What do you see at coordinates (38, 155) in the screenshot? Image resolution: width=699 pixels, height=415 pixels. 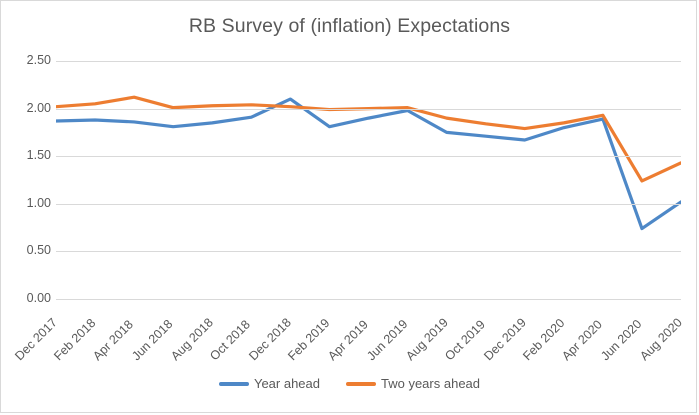 I see `y-axis-tick-label: 1.50` at bounding box center [38, 155].